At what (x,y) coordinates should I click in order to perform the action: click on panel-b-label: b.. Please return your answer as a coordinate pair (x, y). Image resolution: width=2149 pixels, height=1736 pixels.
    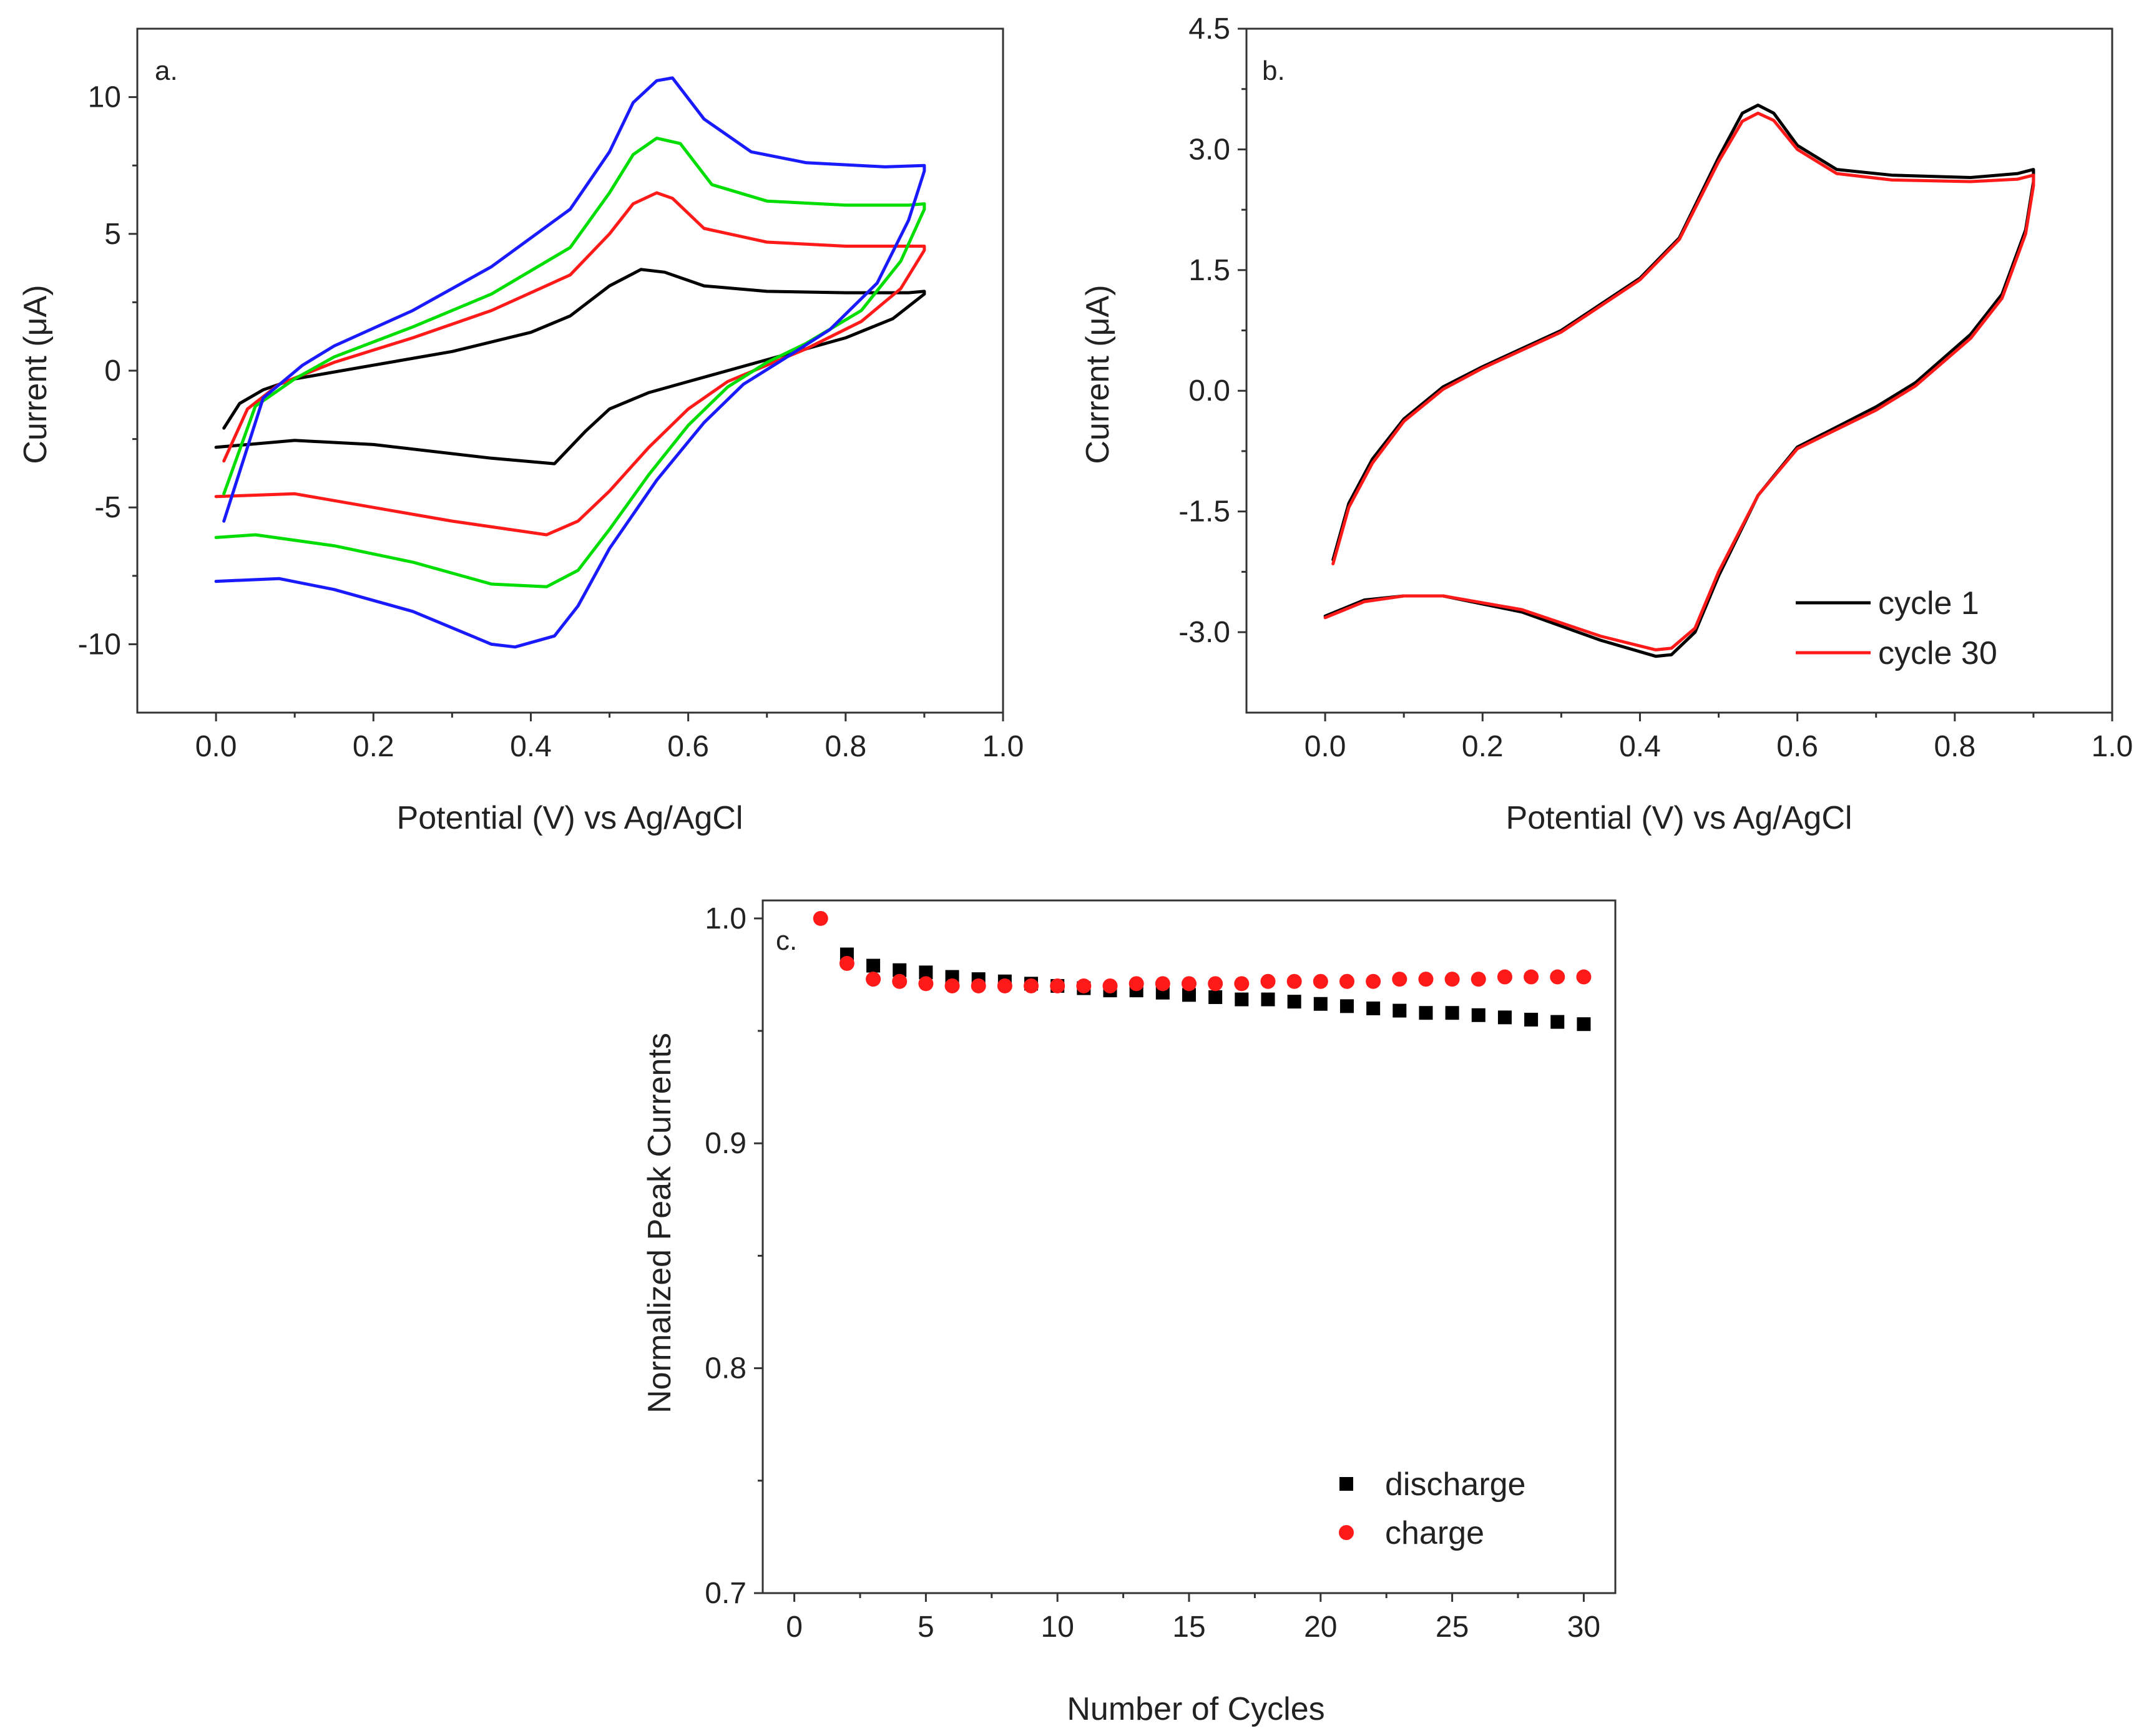
    Looking at the image, I should click on (1273, 71).